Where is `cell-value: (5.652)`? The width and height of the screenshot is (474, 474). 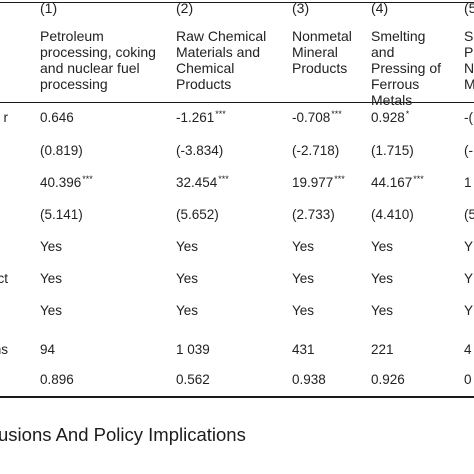 cell-value: (5.652) is located at coordinates (197, 214).